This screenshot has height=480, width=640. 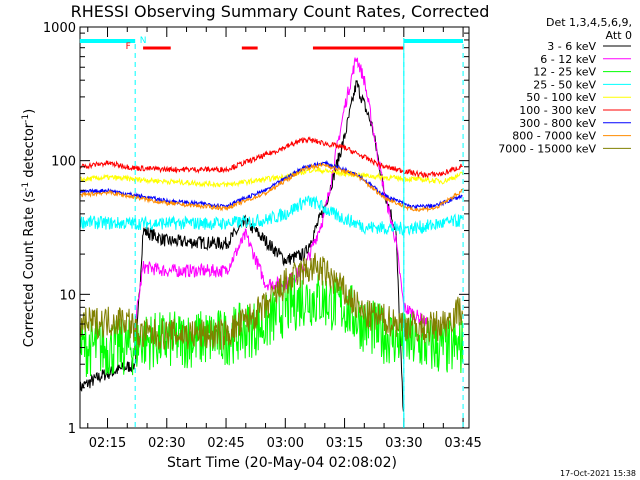 What do you see at coordinates (568, 59) in the screenshot?
I see `legend-label: 6 - 12 keV` at bounding box center [568, 59].